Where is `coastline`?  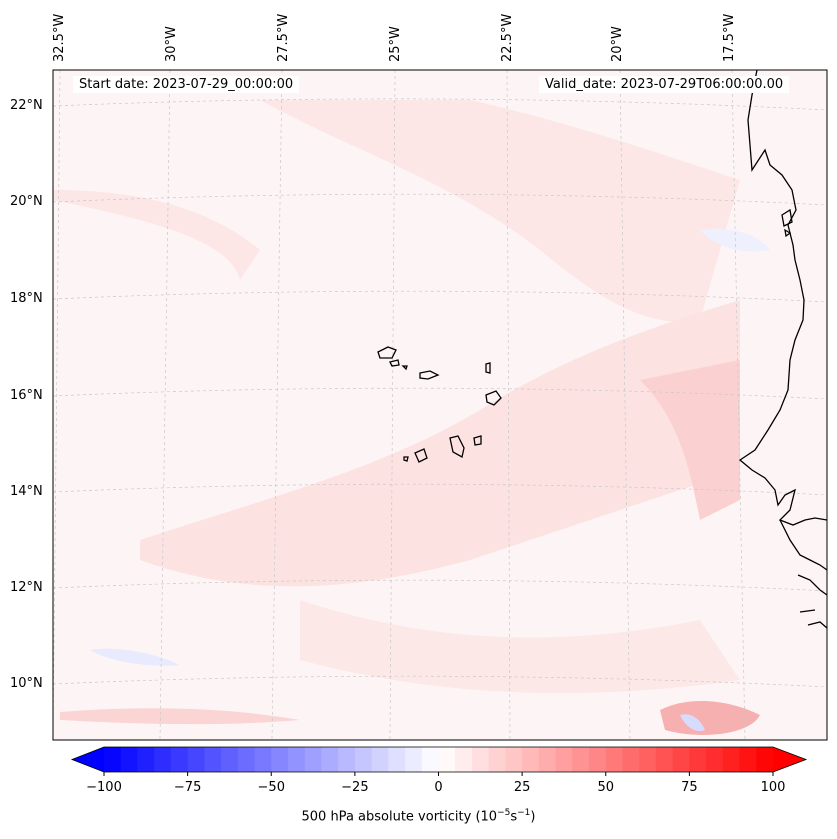
coastline is located at coordinates (783, 349).